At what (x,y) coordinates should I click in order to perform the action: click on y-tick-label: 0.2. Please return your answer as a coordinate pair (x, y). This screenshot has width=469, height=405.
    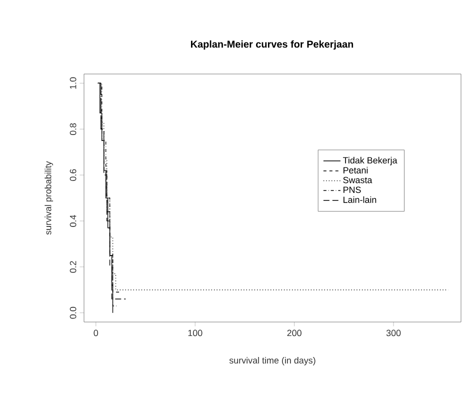
    Looking at the image, I should click on (73, 267).